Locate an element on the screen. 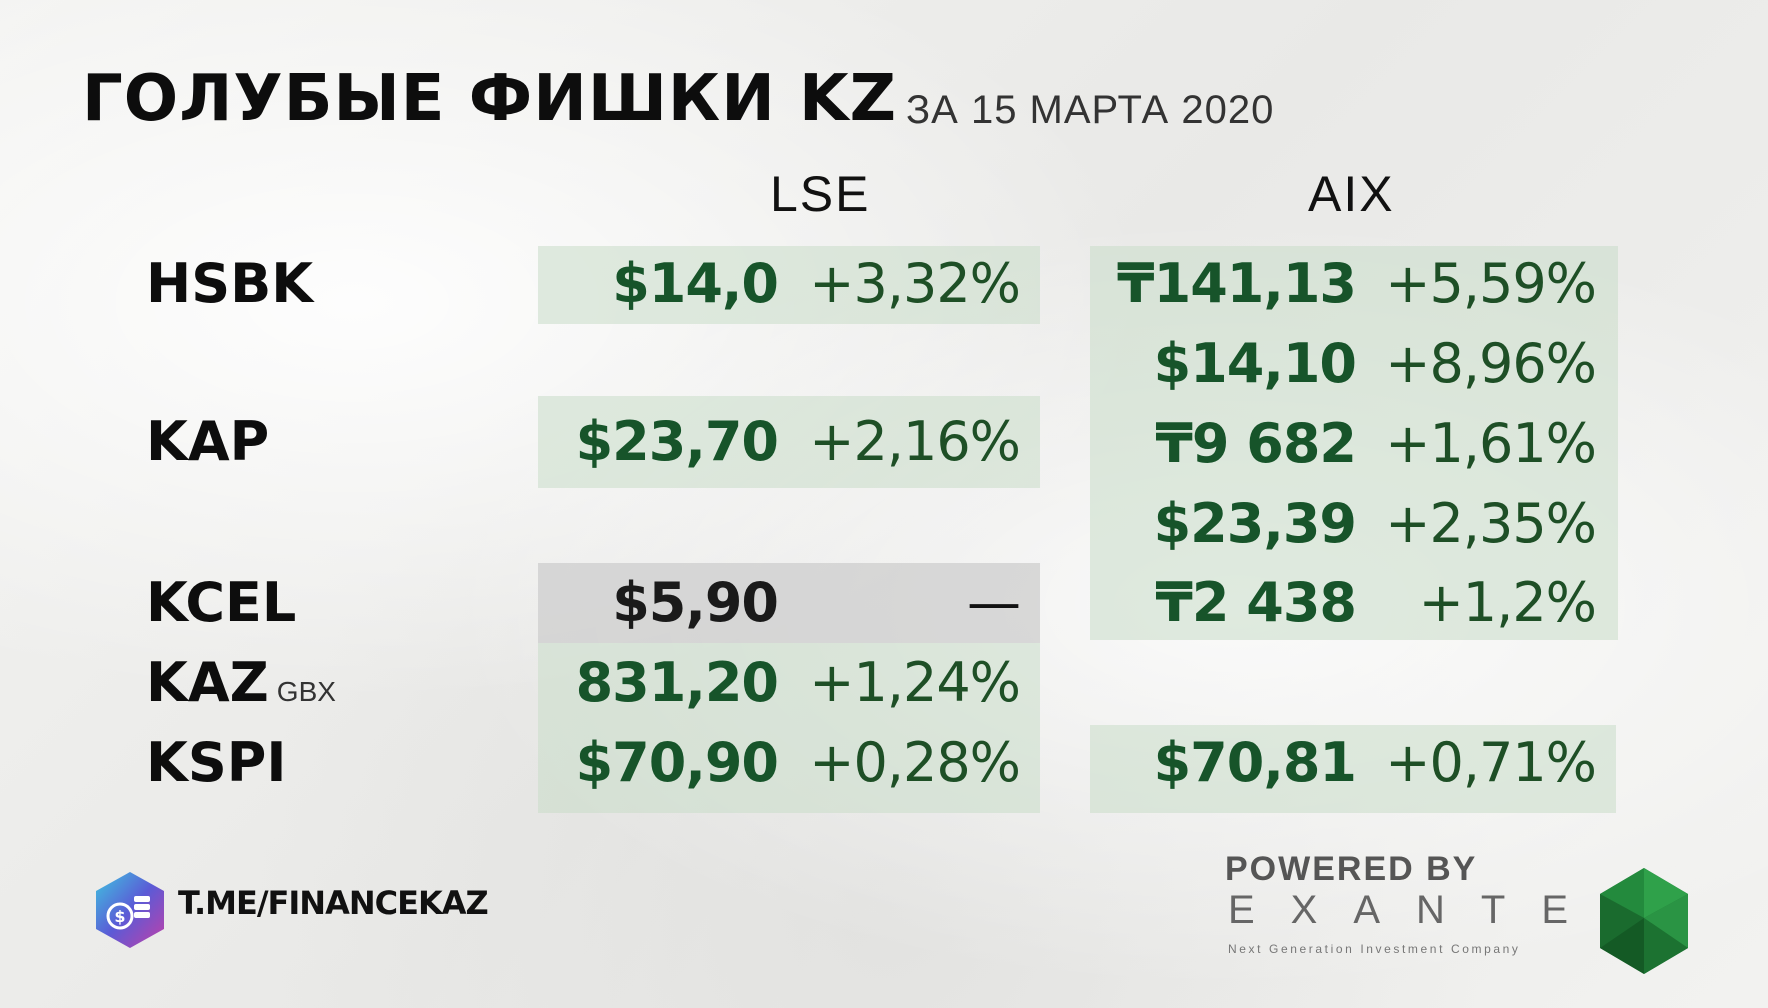 The image size is (1768, 1008). aix-kspi-usd-change: +0,71% is located at coordinates (1491, 762).